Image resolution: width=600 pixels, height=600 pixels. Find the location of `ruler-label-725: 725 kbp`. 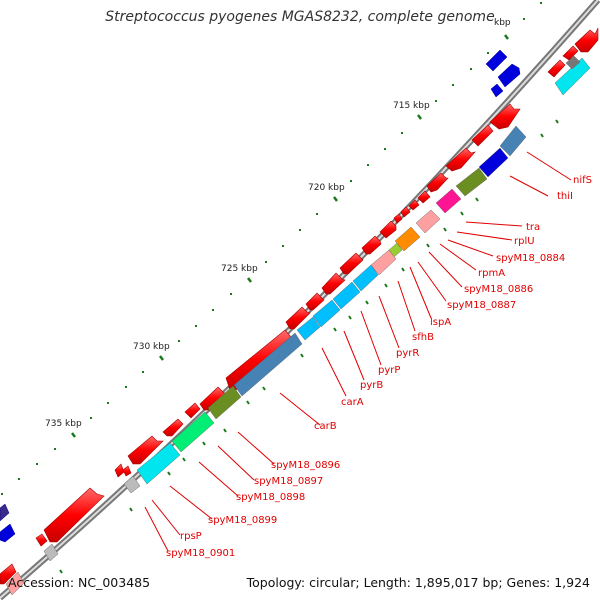

ruler-label-725: 725 kbp is located at coordinates (239, 269).